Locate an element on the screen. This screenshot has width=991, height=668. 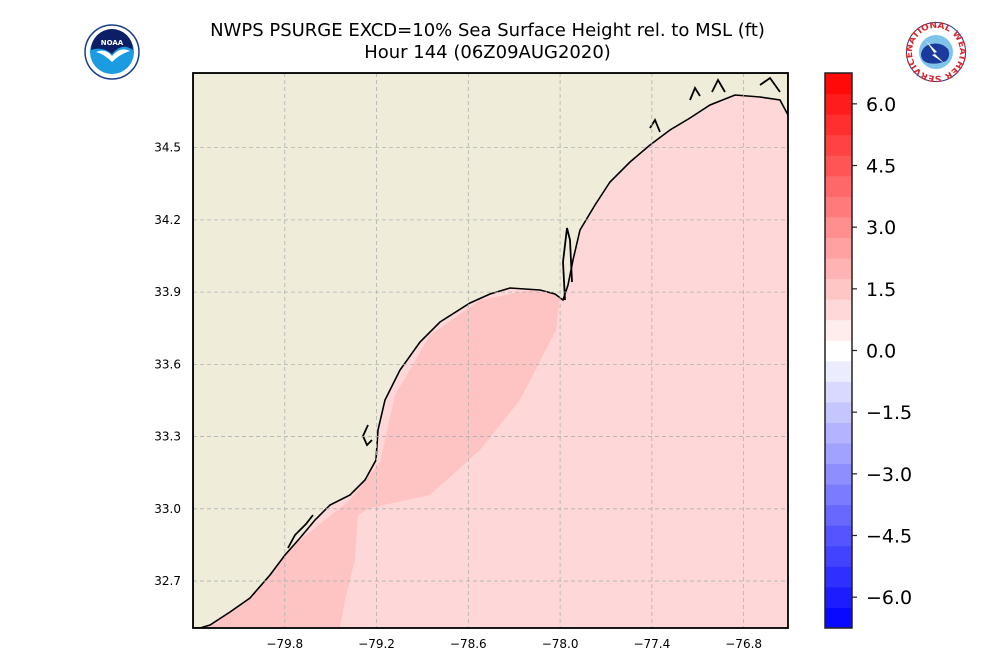
colorbar-tick-label: 0.0 is located at coordinates (881, 352).